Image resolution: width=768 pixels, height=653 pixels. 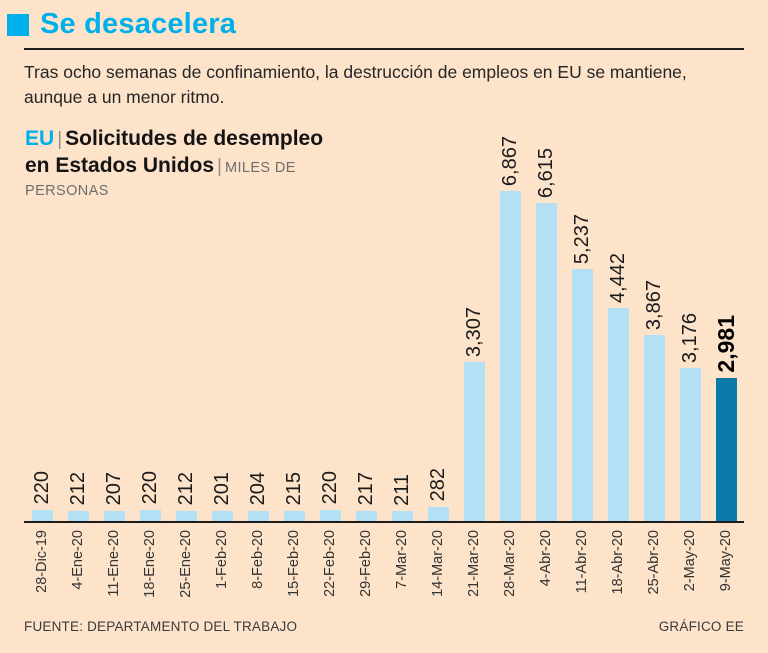 What do you see at coordinates (329, 488) in the screenshot?
I see `bar-value-label: 220` at bounding box center [329, 488].